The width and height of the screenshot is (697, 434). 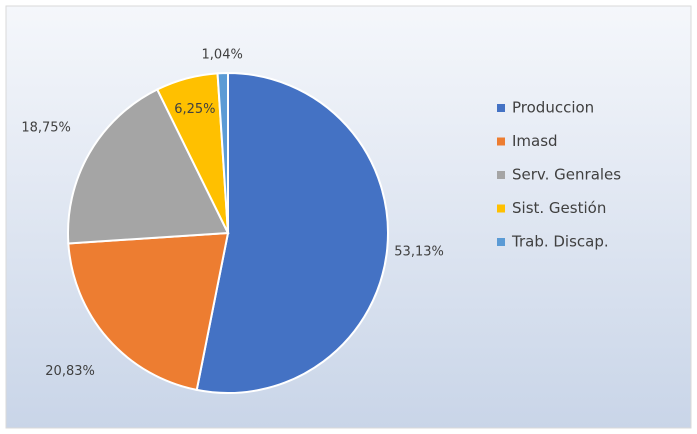 I want to click on data-label: 18,75%, so click(x=46, y=127).